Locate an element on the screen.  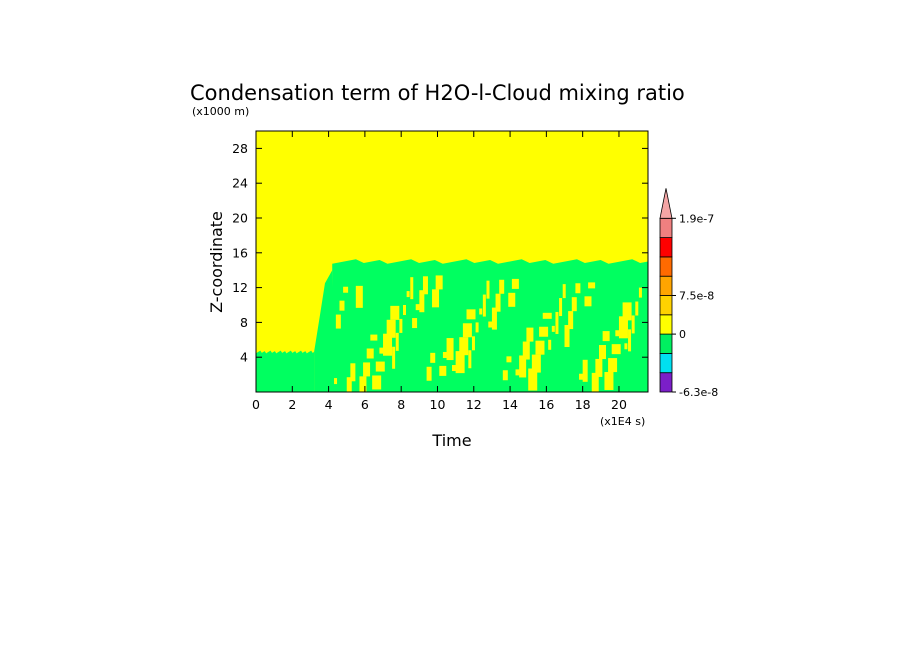
x-tick-label: 2 is located at coordinates (292, 404).